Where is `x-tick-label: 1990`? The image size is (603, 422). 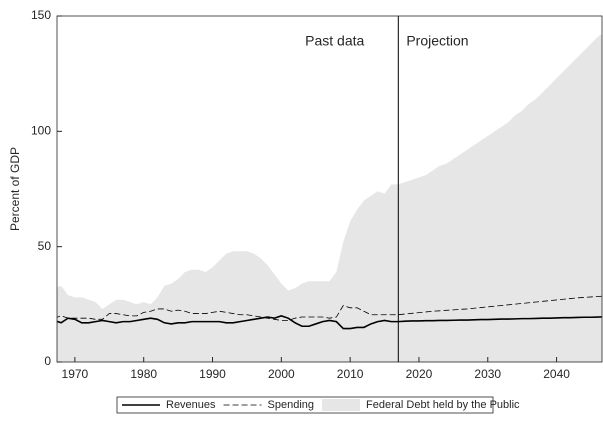 x-tick-label: 1990 is located at coordinates (212, 374).